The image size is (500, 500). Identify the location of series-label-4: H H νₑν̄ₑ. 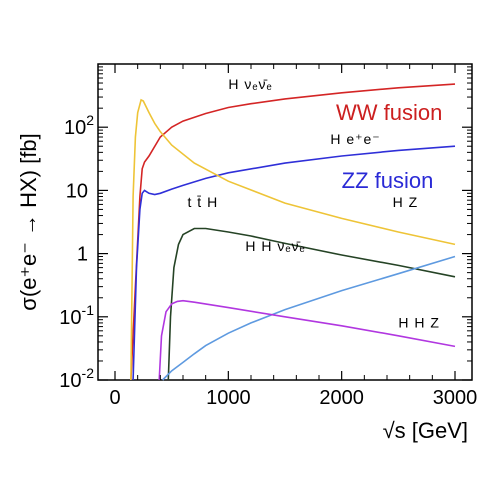
(275, 246).